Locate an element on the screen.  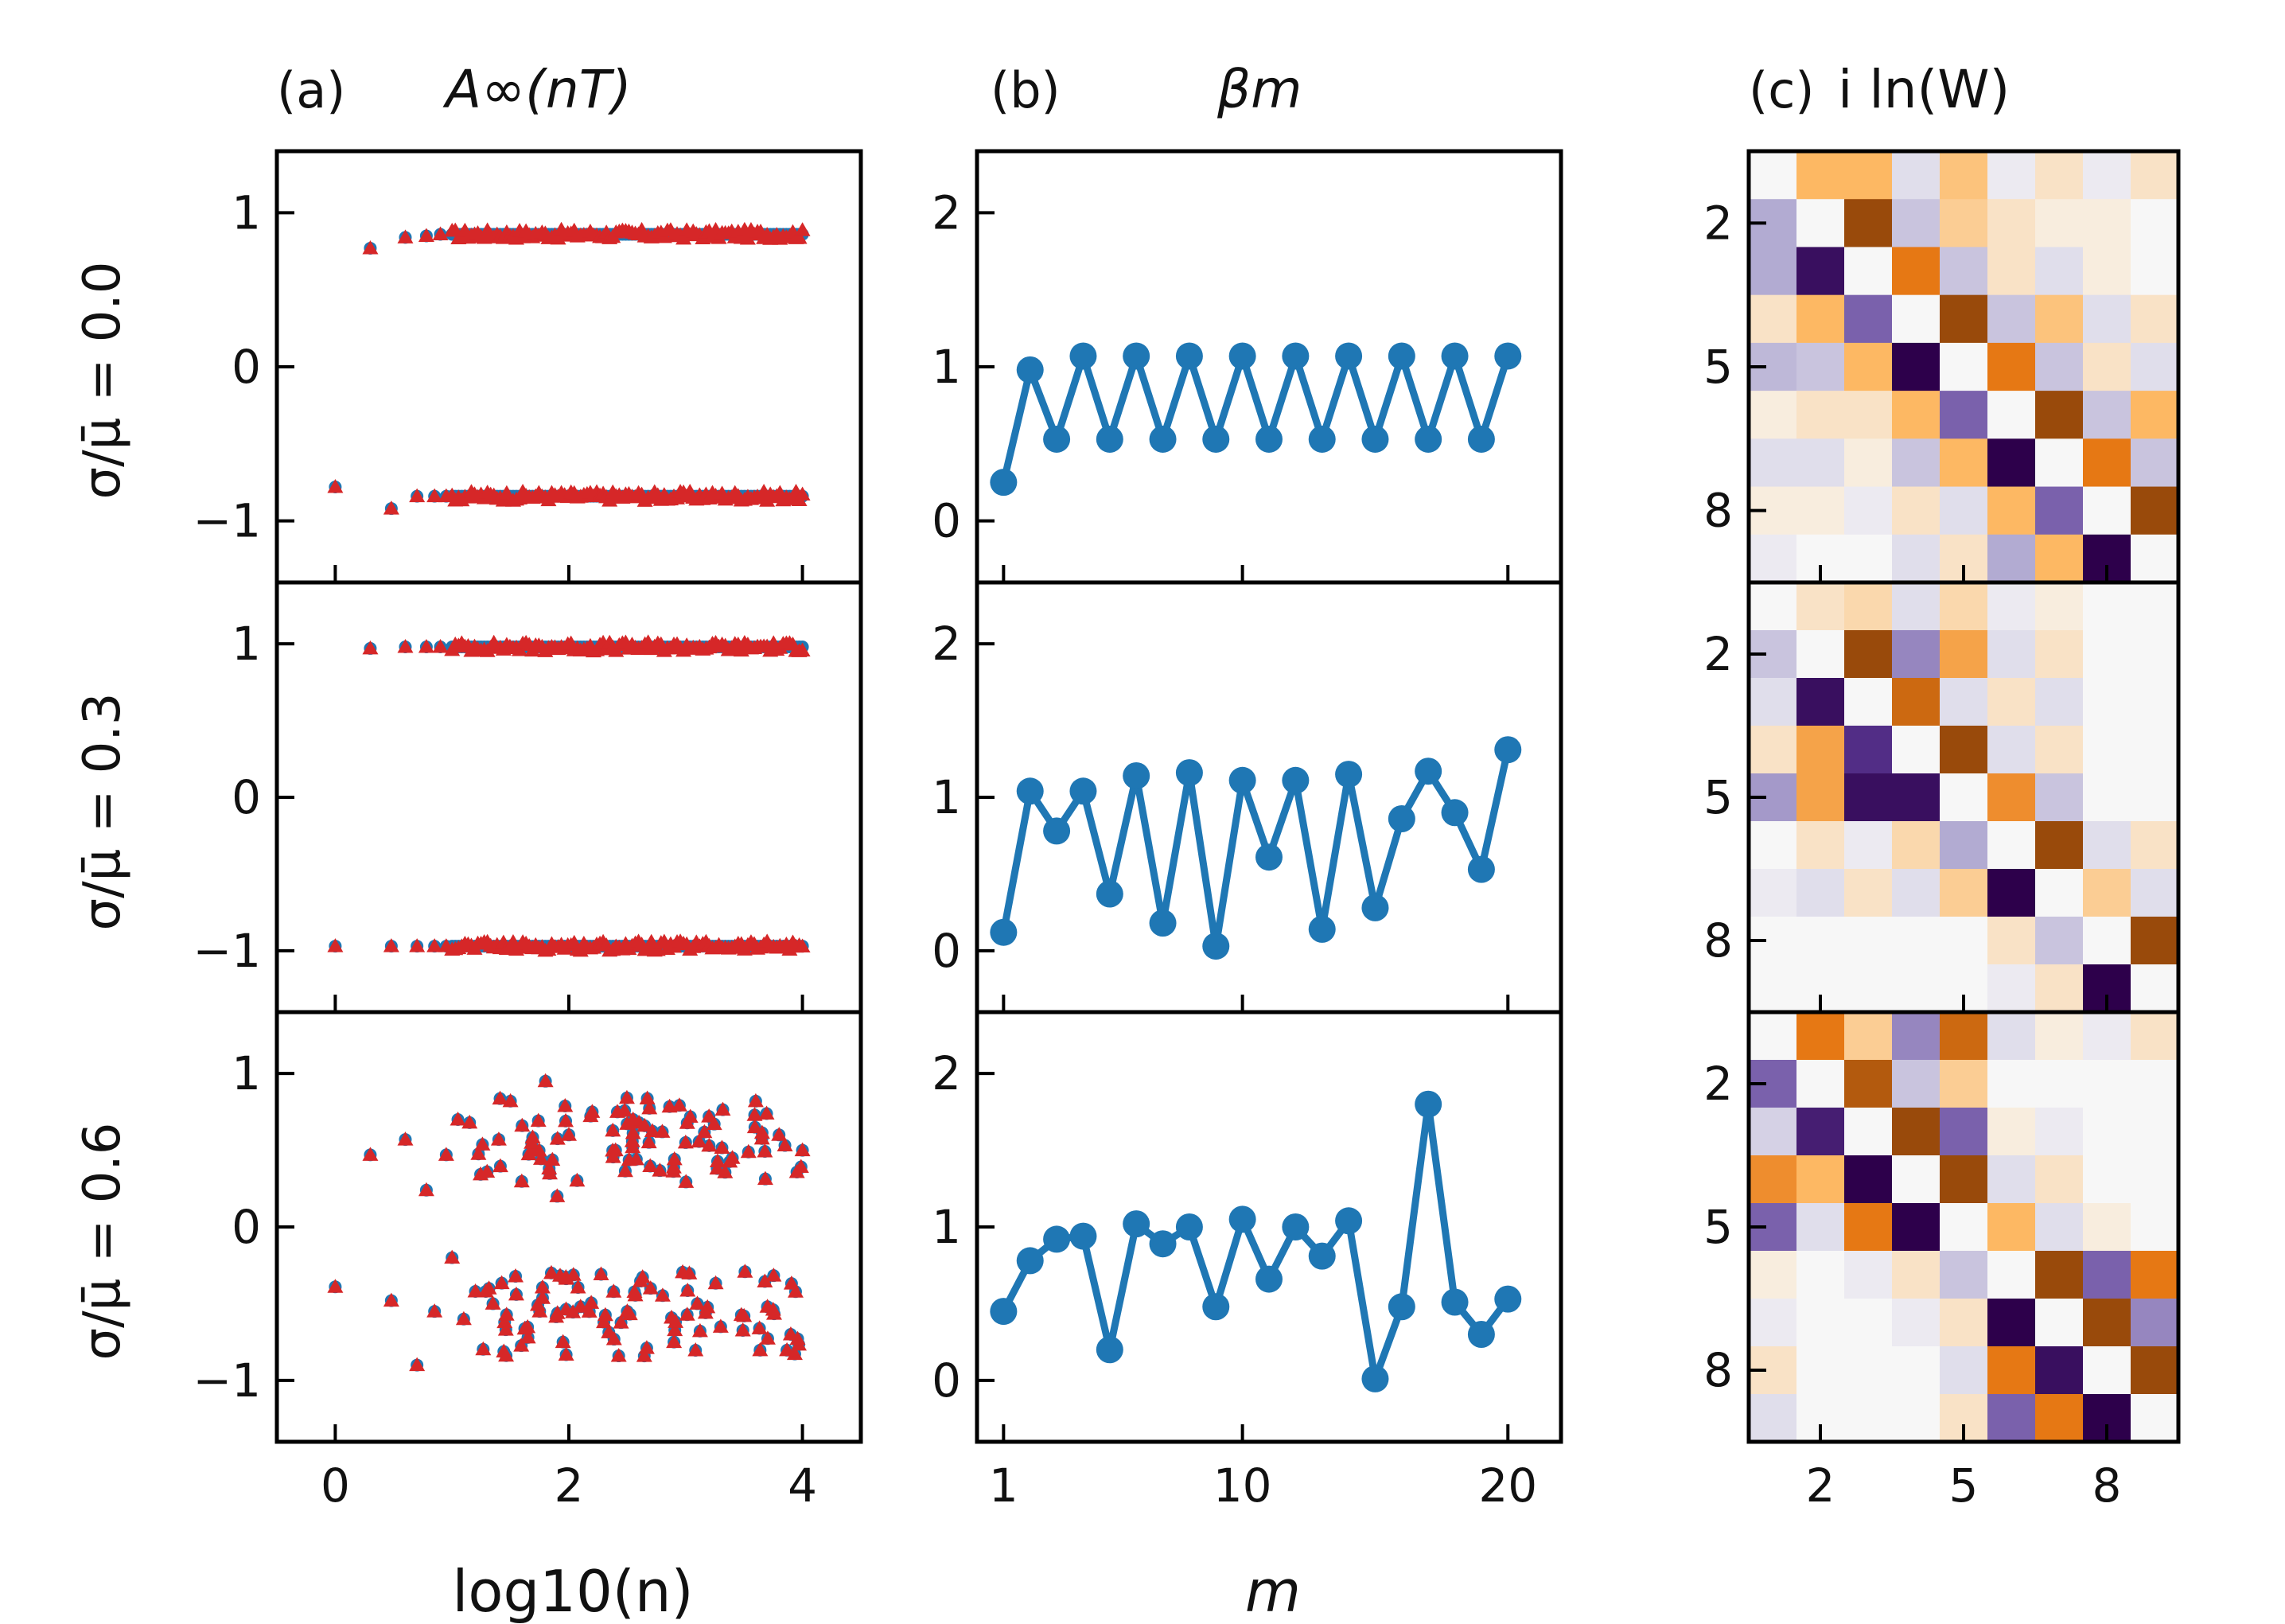
a-row2-ytick-label-1: 1 is located at coordinates (246, 1073).